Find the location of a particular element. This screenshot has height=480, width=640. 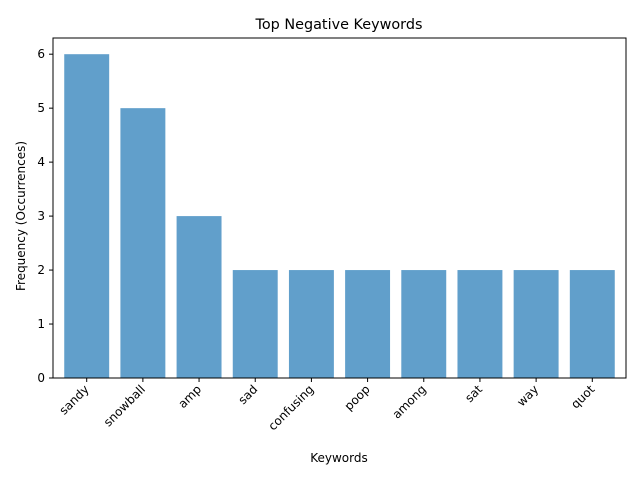

y-tick-label: 2 is located at coordinates (41, 270).